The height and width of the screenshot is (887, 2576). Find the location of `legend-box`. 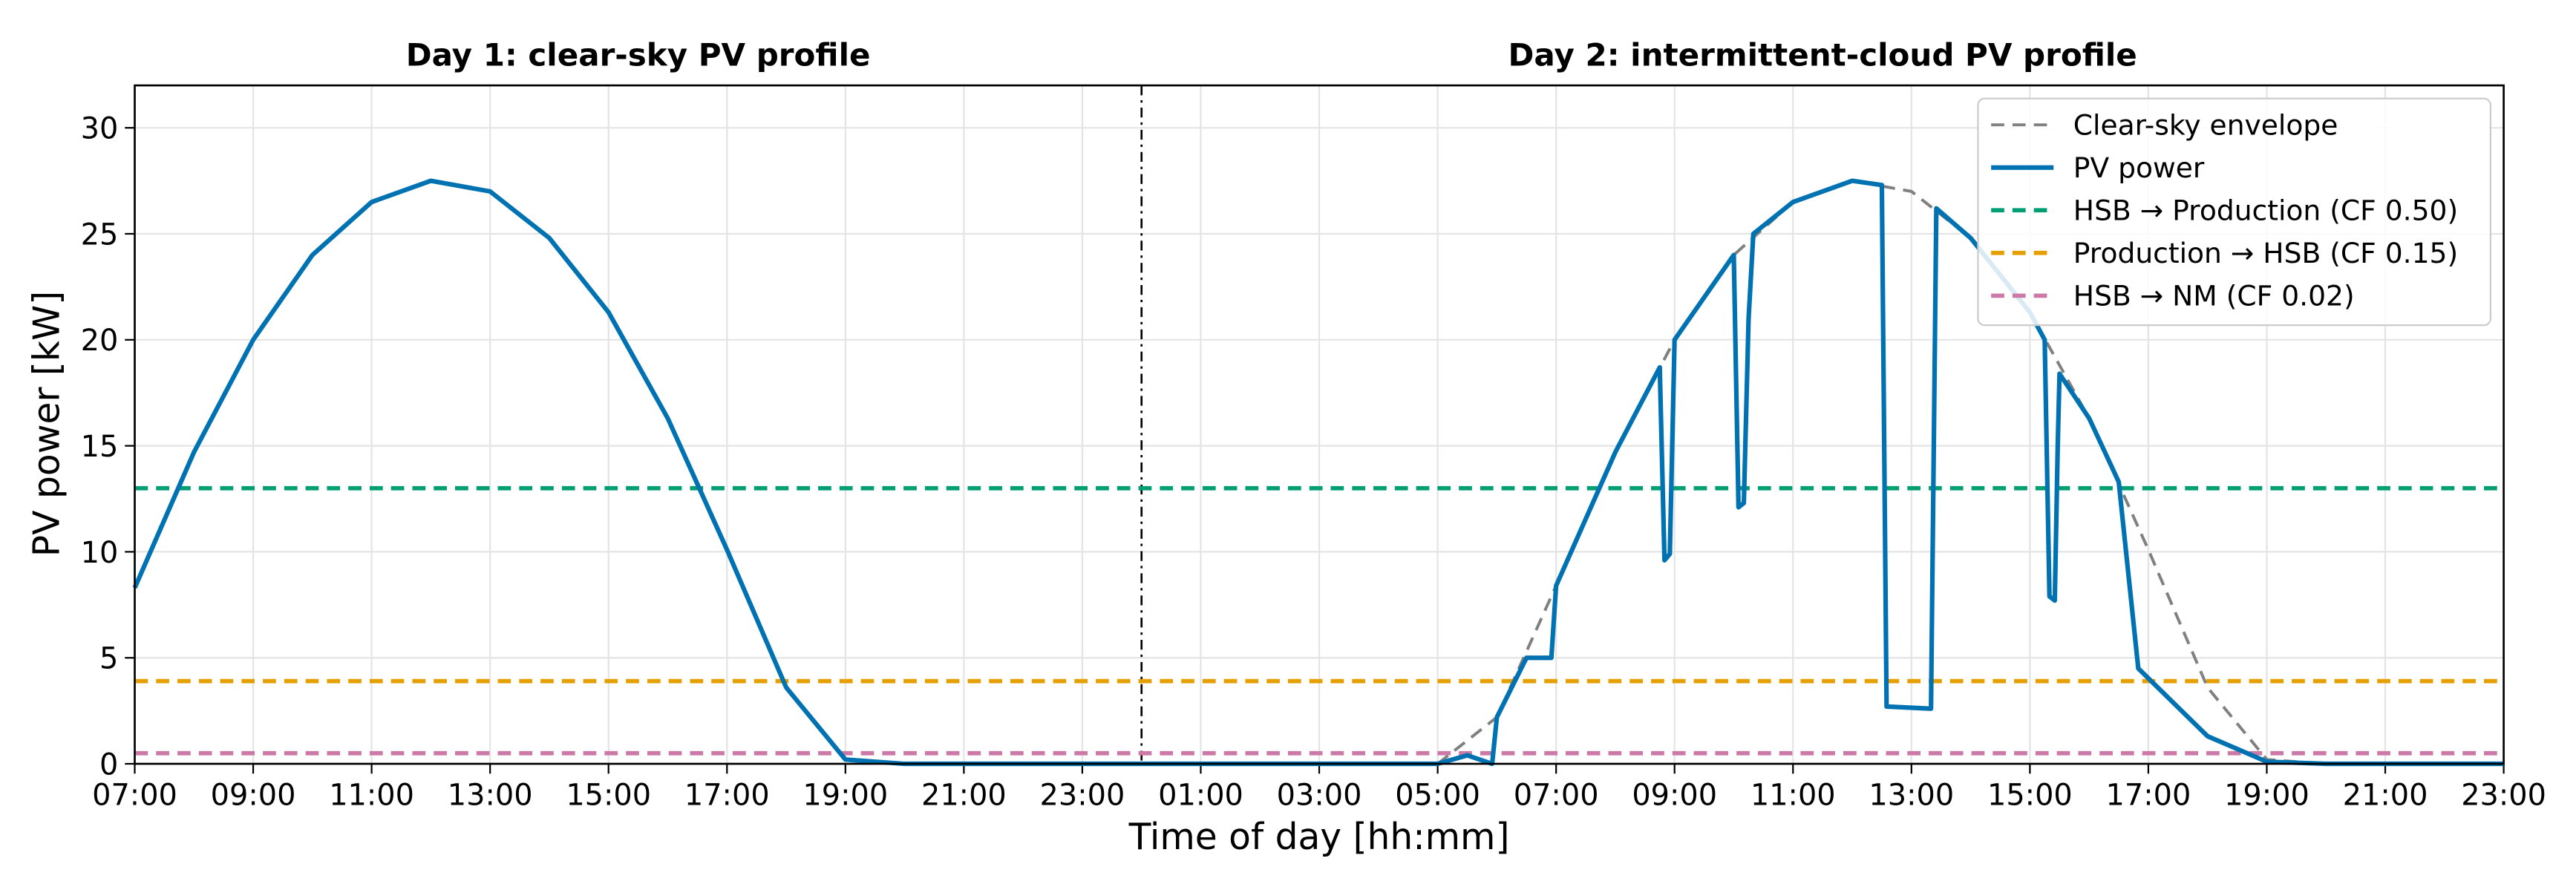

legend-box is located at coordinates (2234, 212).